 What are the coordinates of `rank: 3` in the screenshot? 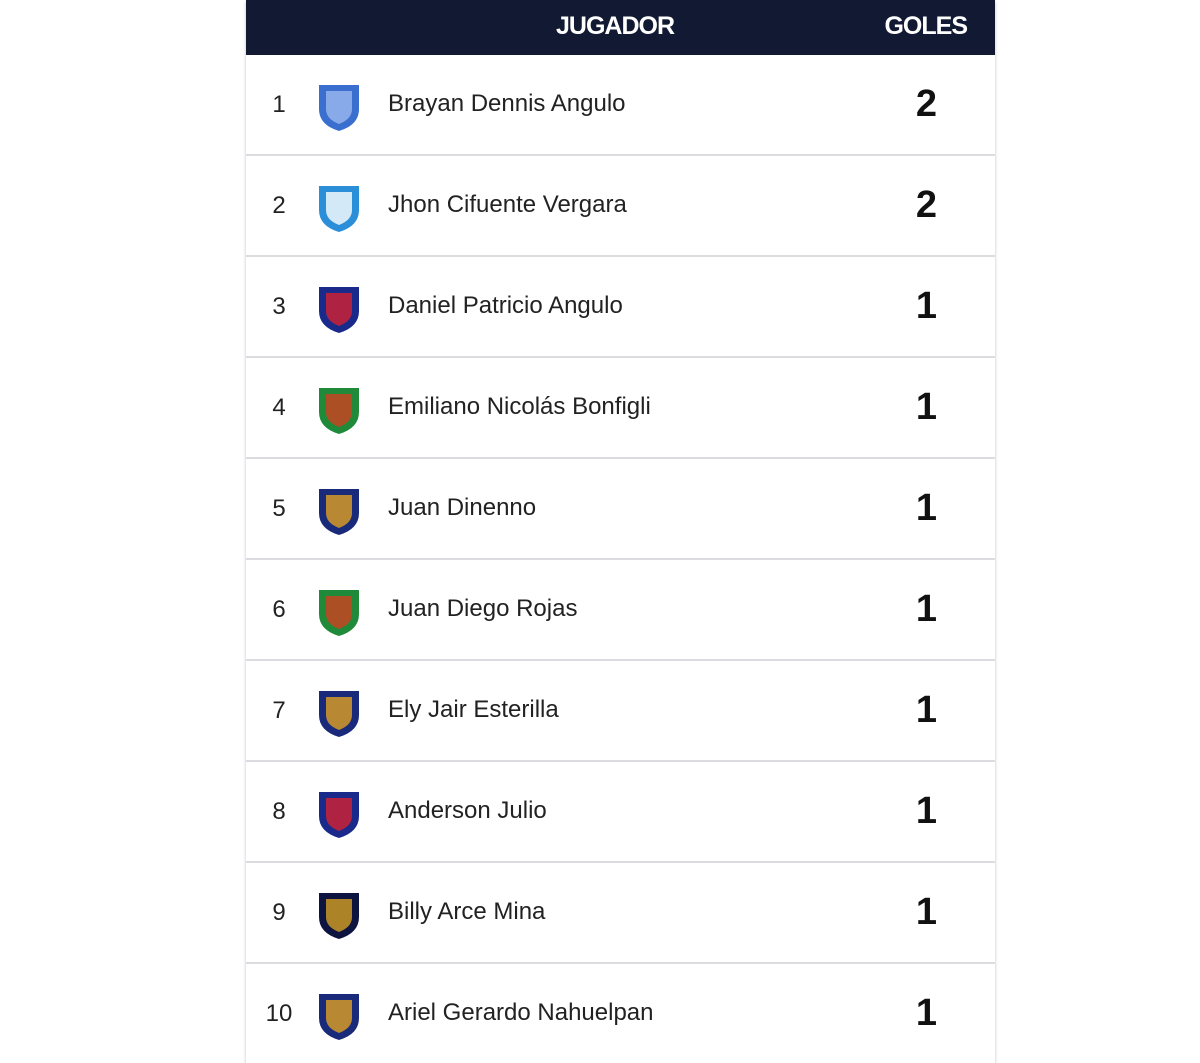 It's located at (279, 306).